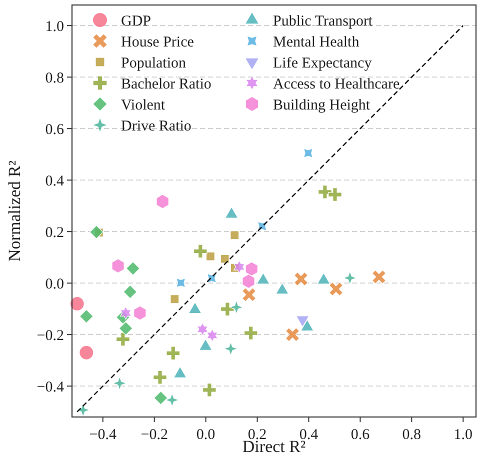  What do you see at coordinates (103, 435) in the screenshot?
I see `x-tick-label: −0.4` at bounding box center [103, 435].